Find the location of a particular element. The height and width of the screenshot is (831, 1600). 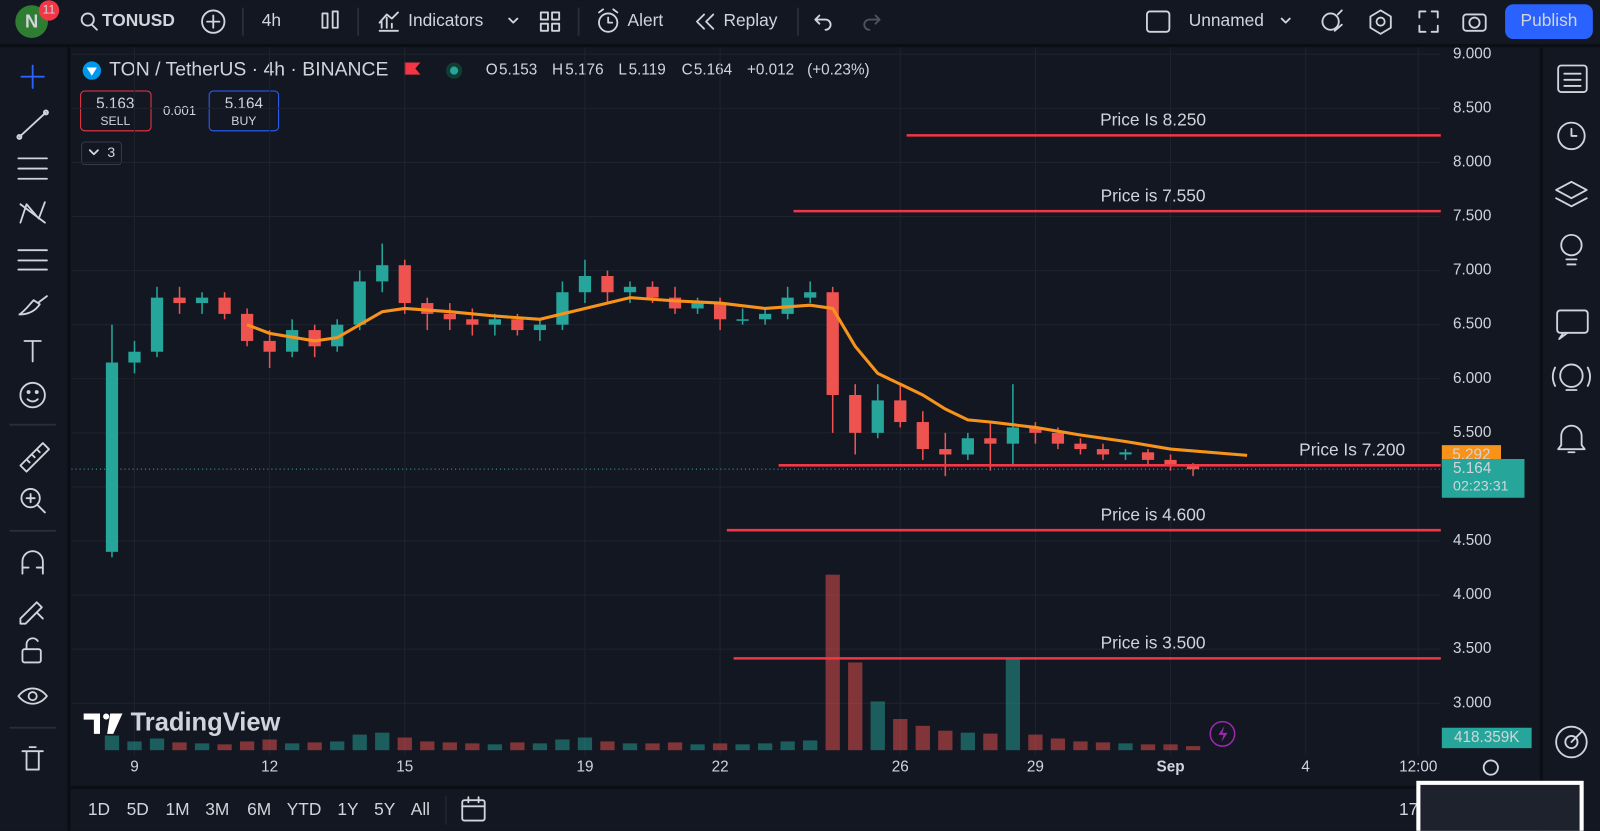

y-tick-label: 6.500 is located at coordinates (1472, 324).